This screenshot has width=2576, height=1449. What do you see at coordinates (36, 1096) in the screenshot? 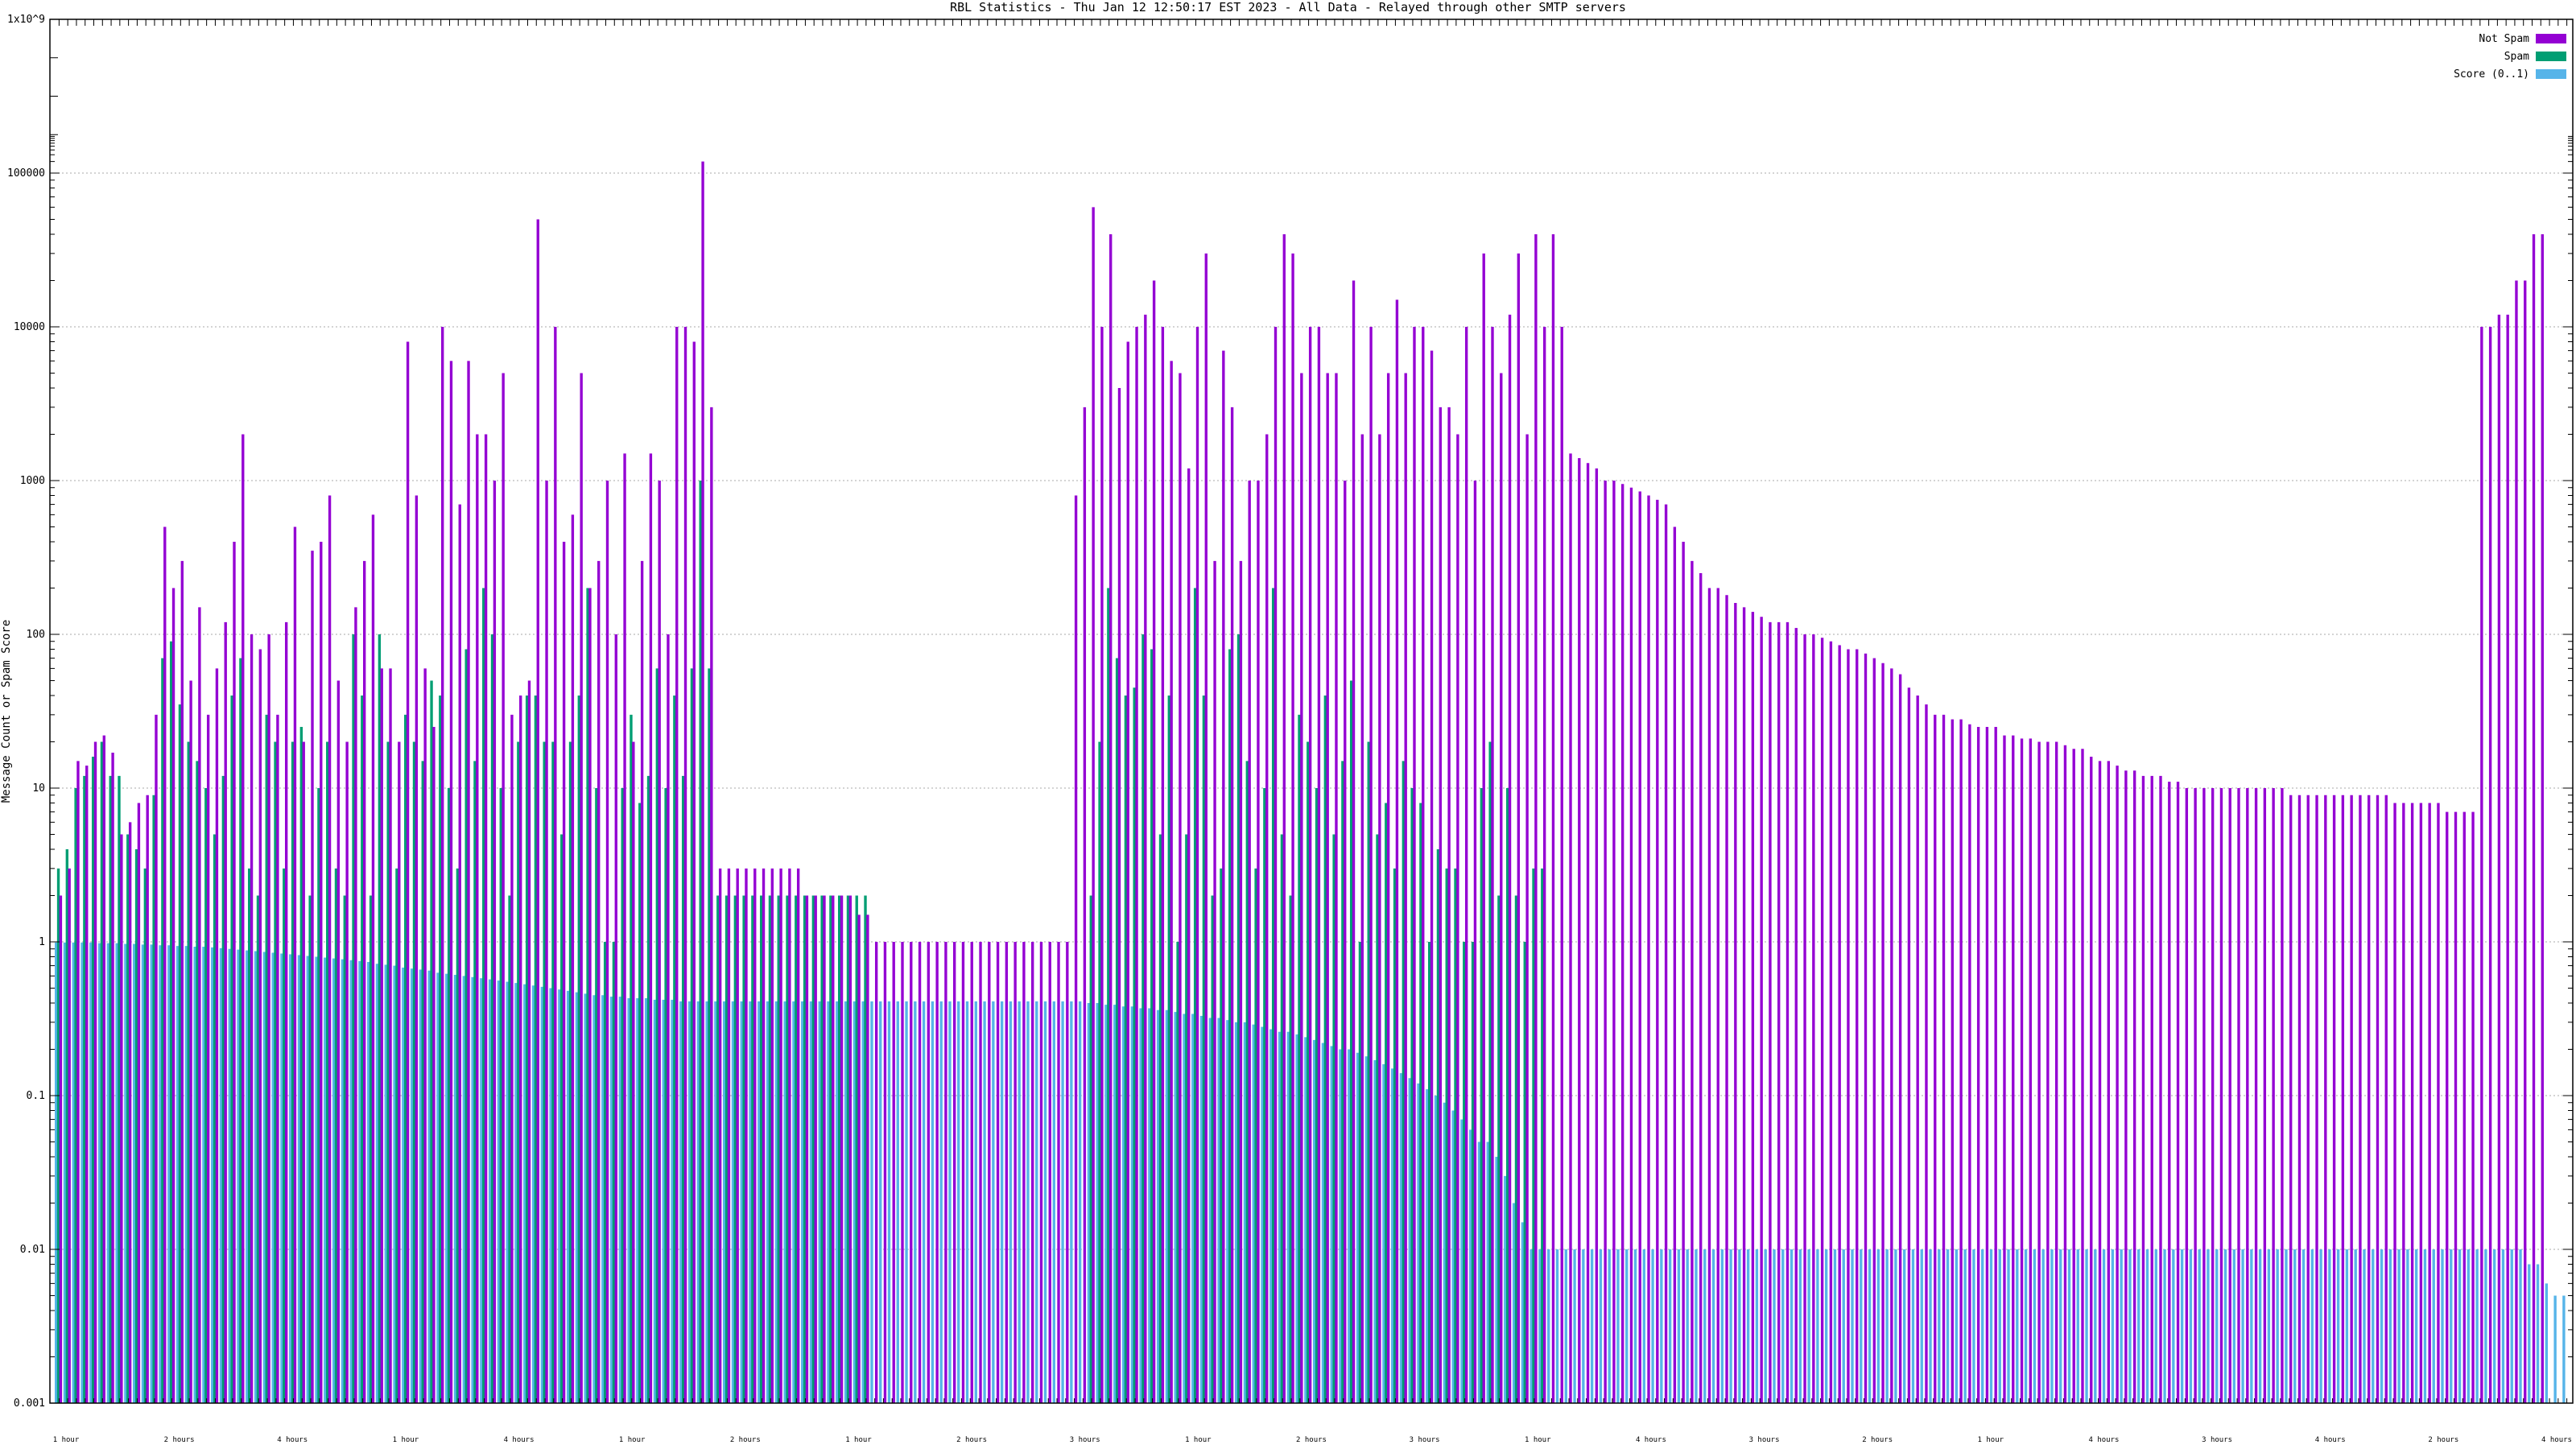
I see `y-tick-label: 0.1` at bounding box center [36, 1096].